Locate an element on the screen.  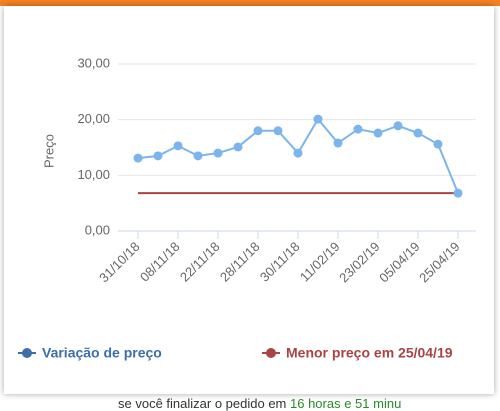
bottom-text: se você finalizar o pedido em is located at coordinates (202, 403).